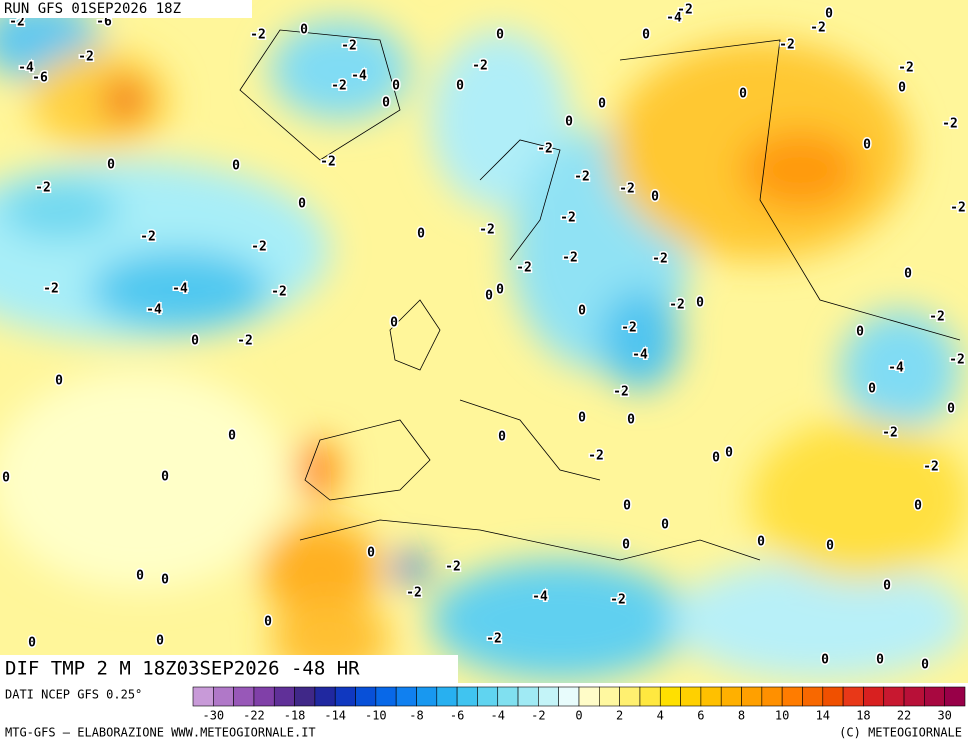 The height and width of the screenshot is (745, 968). Describe the element at coordinates (900, 733) in the screenshot. I see `copyright-label: (C) METEOGIORNALE` at that location.